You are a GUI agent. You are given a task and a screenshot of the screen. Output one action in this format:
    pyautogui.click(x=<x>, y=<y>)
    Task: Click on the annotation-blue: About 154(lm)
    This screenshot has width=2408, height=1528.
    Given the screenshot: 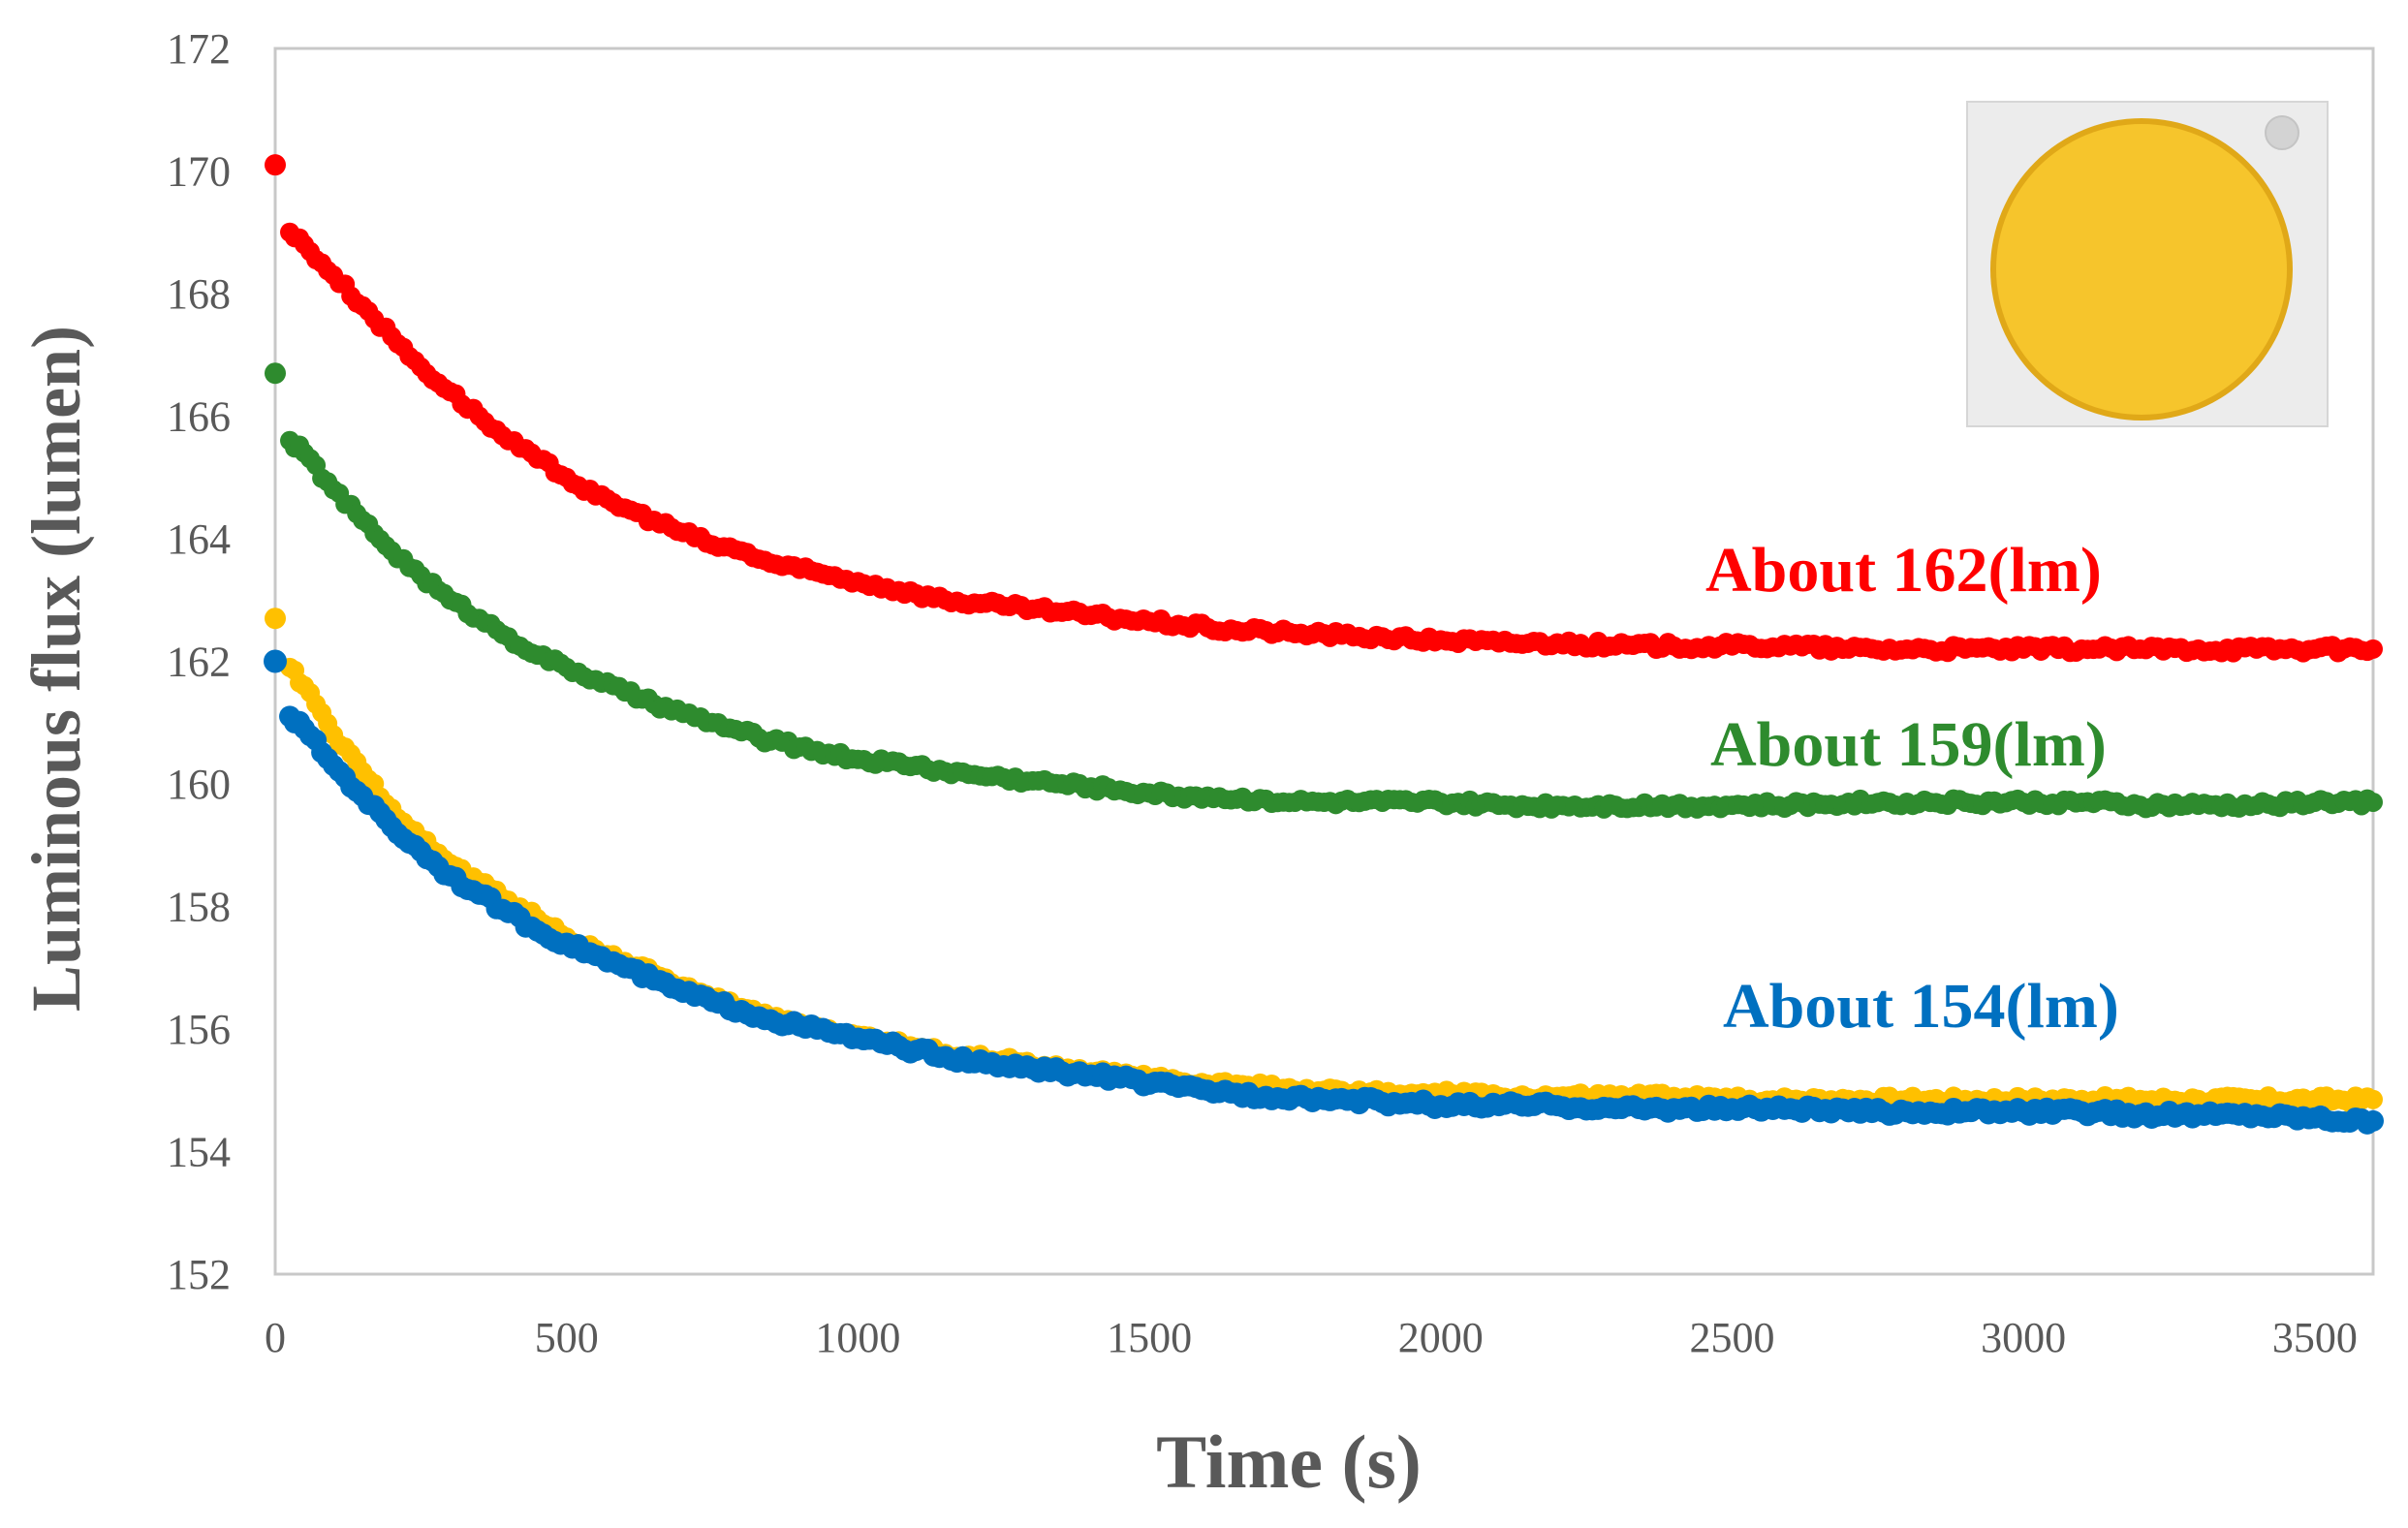 What is the action you would take?
    pyautogui.click(x=1921, y=1007)
    